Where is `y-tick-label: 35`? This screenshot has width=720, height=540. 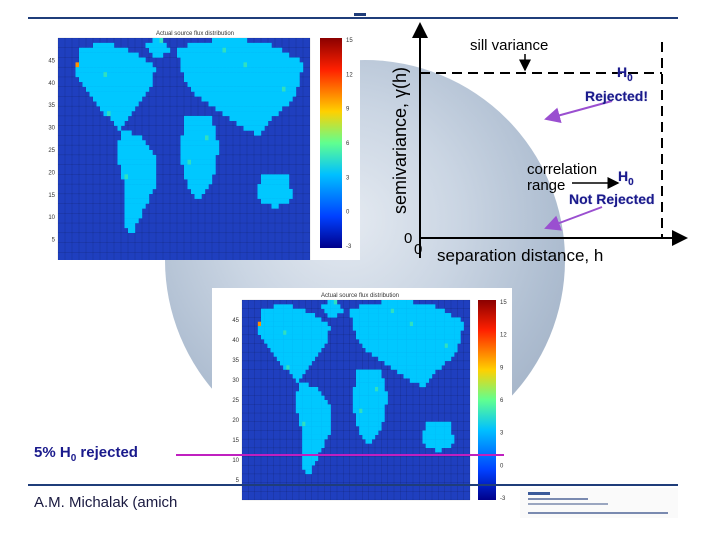
y-tick-label: 35 is located at coordinates (51, 106).